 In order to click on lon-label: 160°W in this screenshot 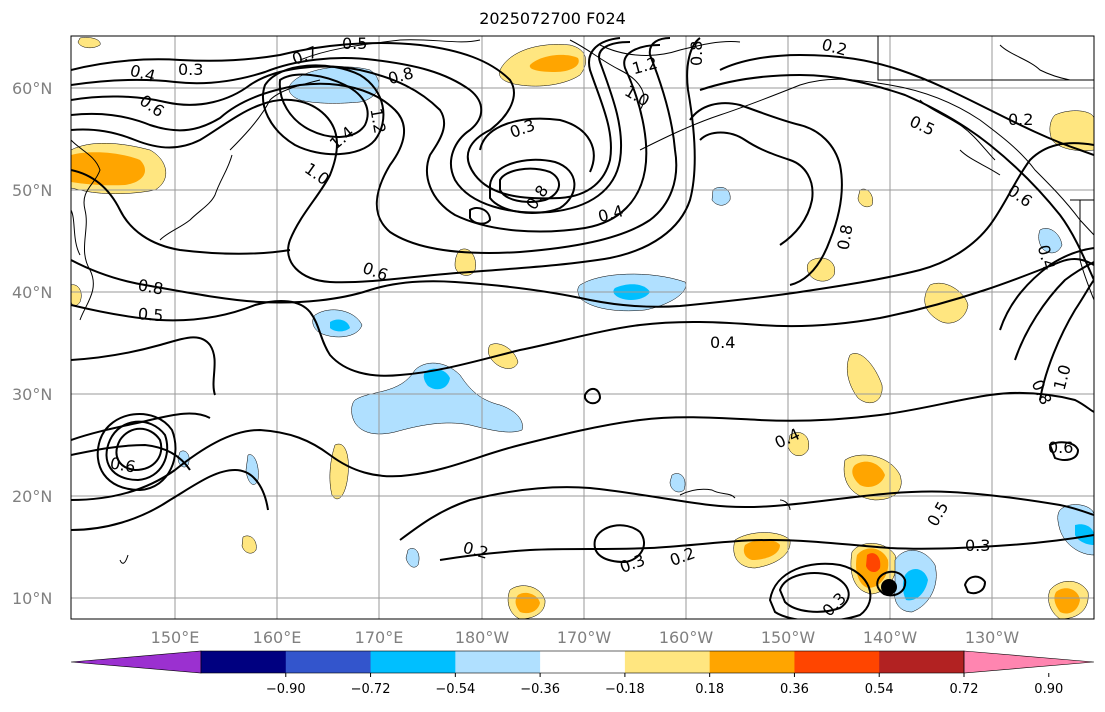, I will do `click(686, 637)`.